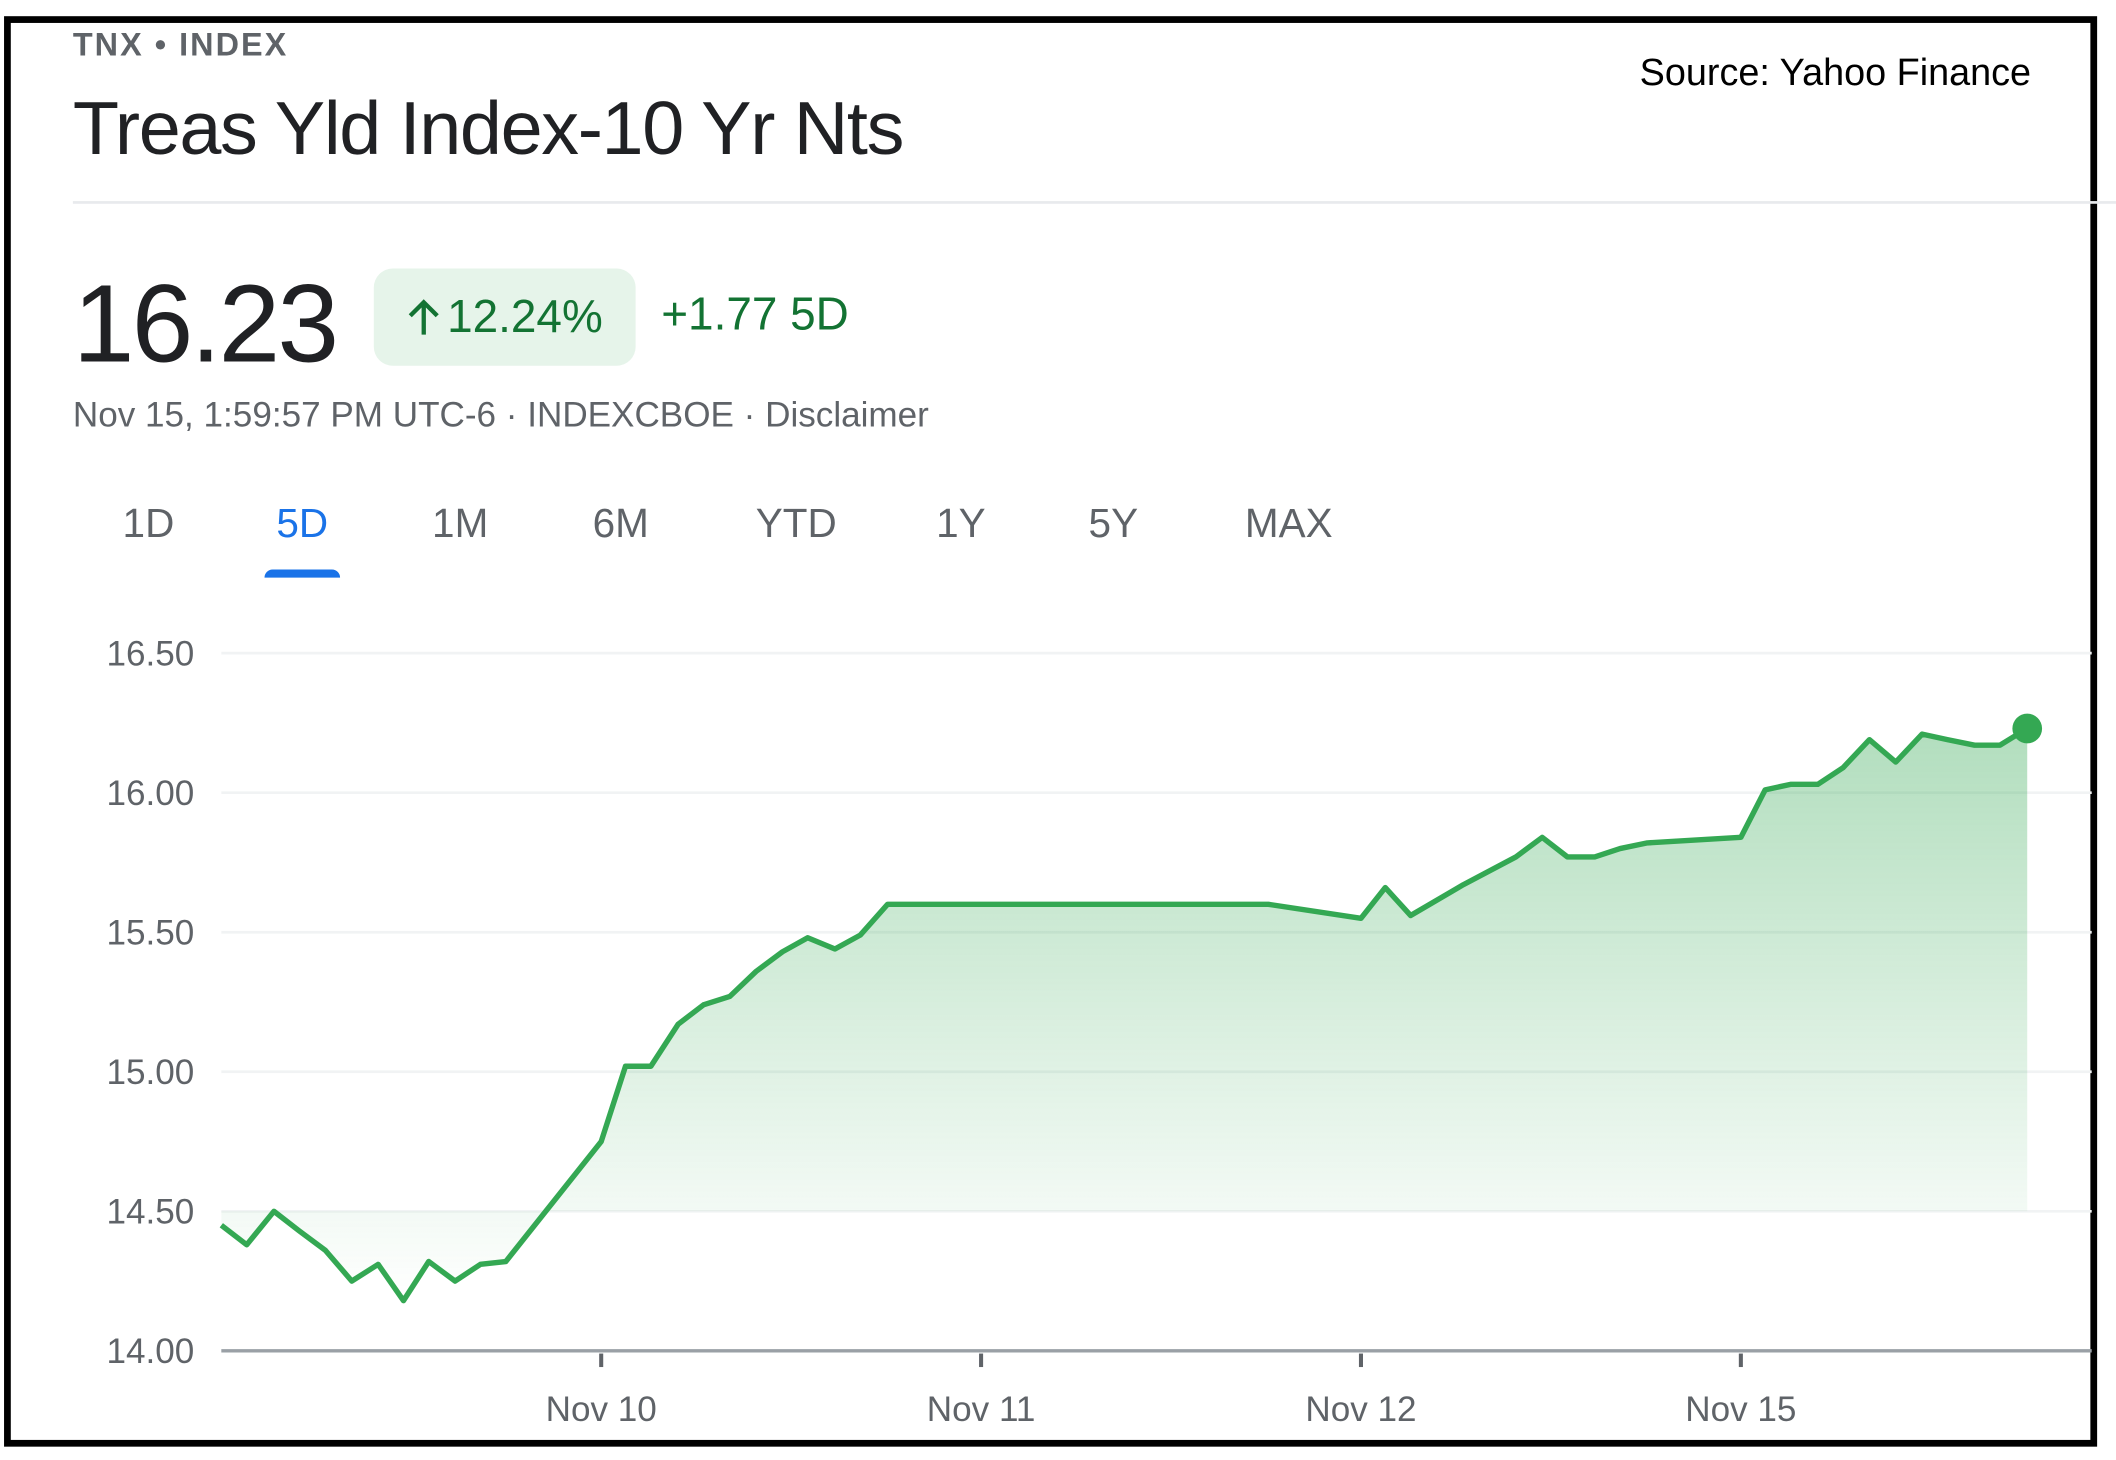 Image resolution: width=2116 pixels, height=1460 pixels. I want to click on x-tick-label: Nov 12, so click(1360, 1409).